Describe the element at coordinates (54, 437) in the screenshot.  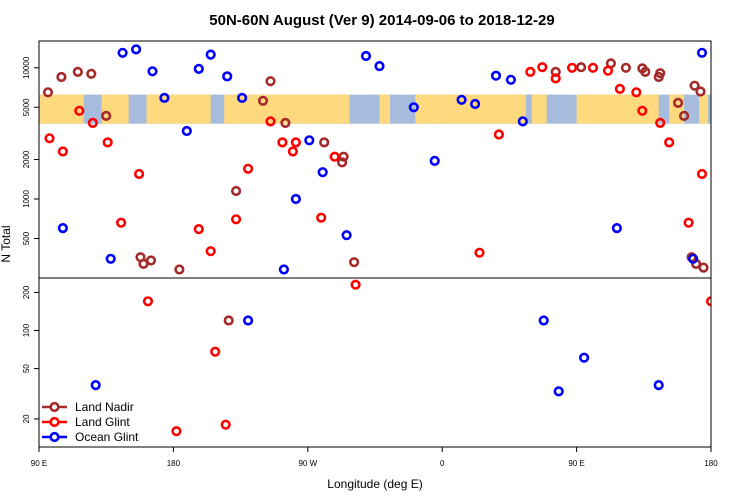
I see `legend-marker-ocean-glint` at that location.